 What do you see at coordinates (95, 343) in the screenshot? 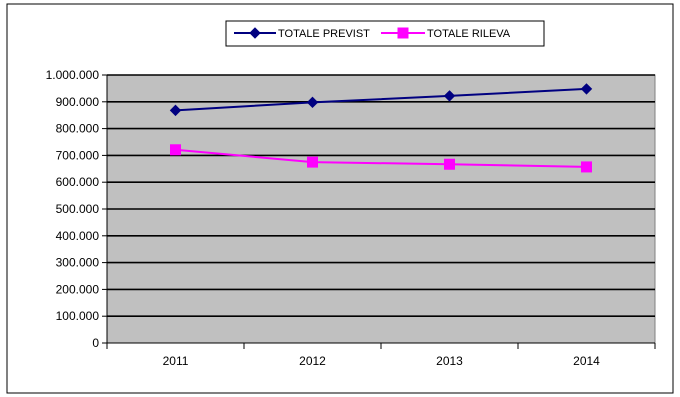
I see `y-tick-label: 0` at bounding box center [95, 343].